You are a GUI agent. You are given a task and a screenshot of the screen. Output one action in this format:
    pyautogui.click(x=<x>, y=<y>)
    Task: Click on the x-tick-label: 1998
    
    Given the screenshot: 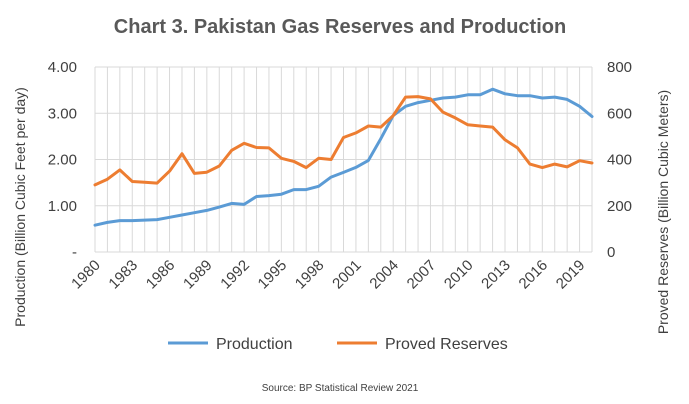 What is the action you would take?
    pyautogui.click(x=310, y=275)
    